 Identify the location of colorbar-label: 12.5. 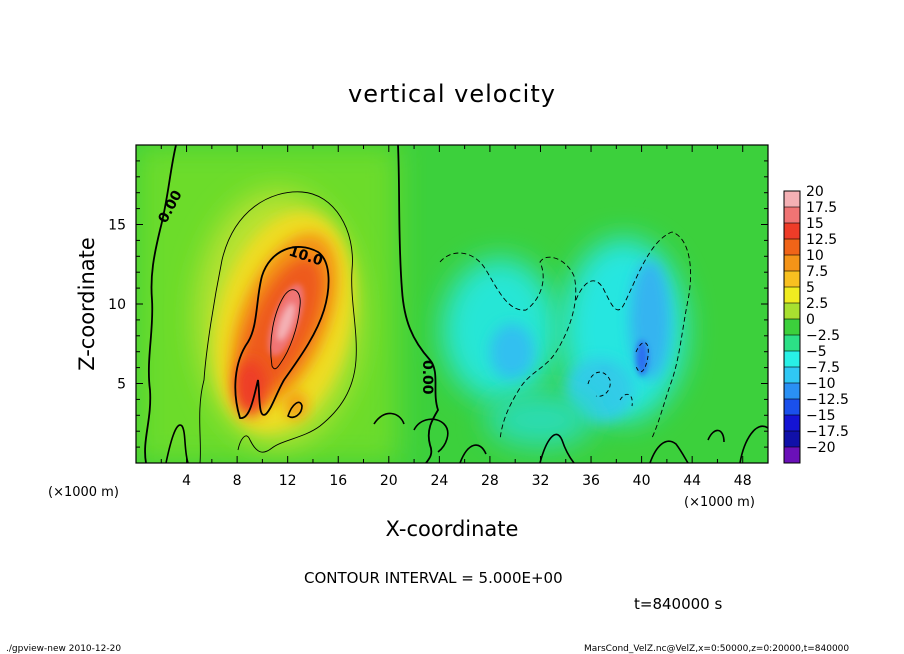
(821, 240).